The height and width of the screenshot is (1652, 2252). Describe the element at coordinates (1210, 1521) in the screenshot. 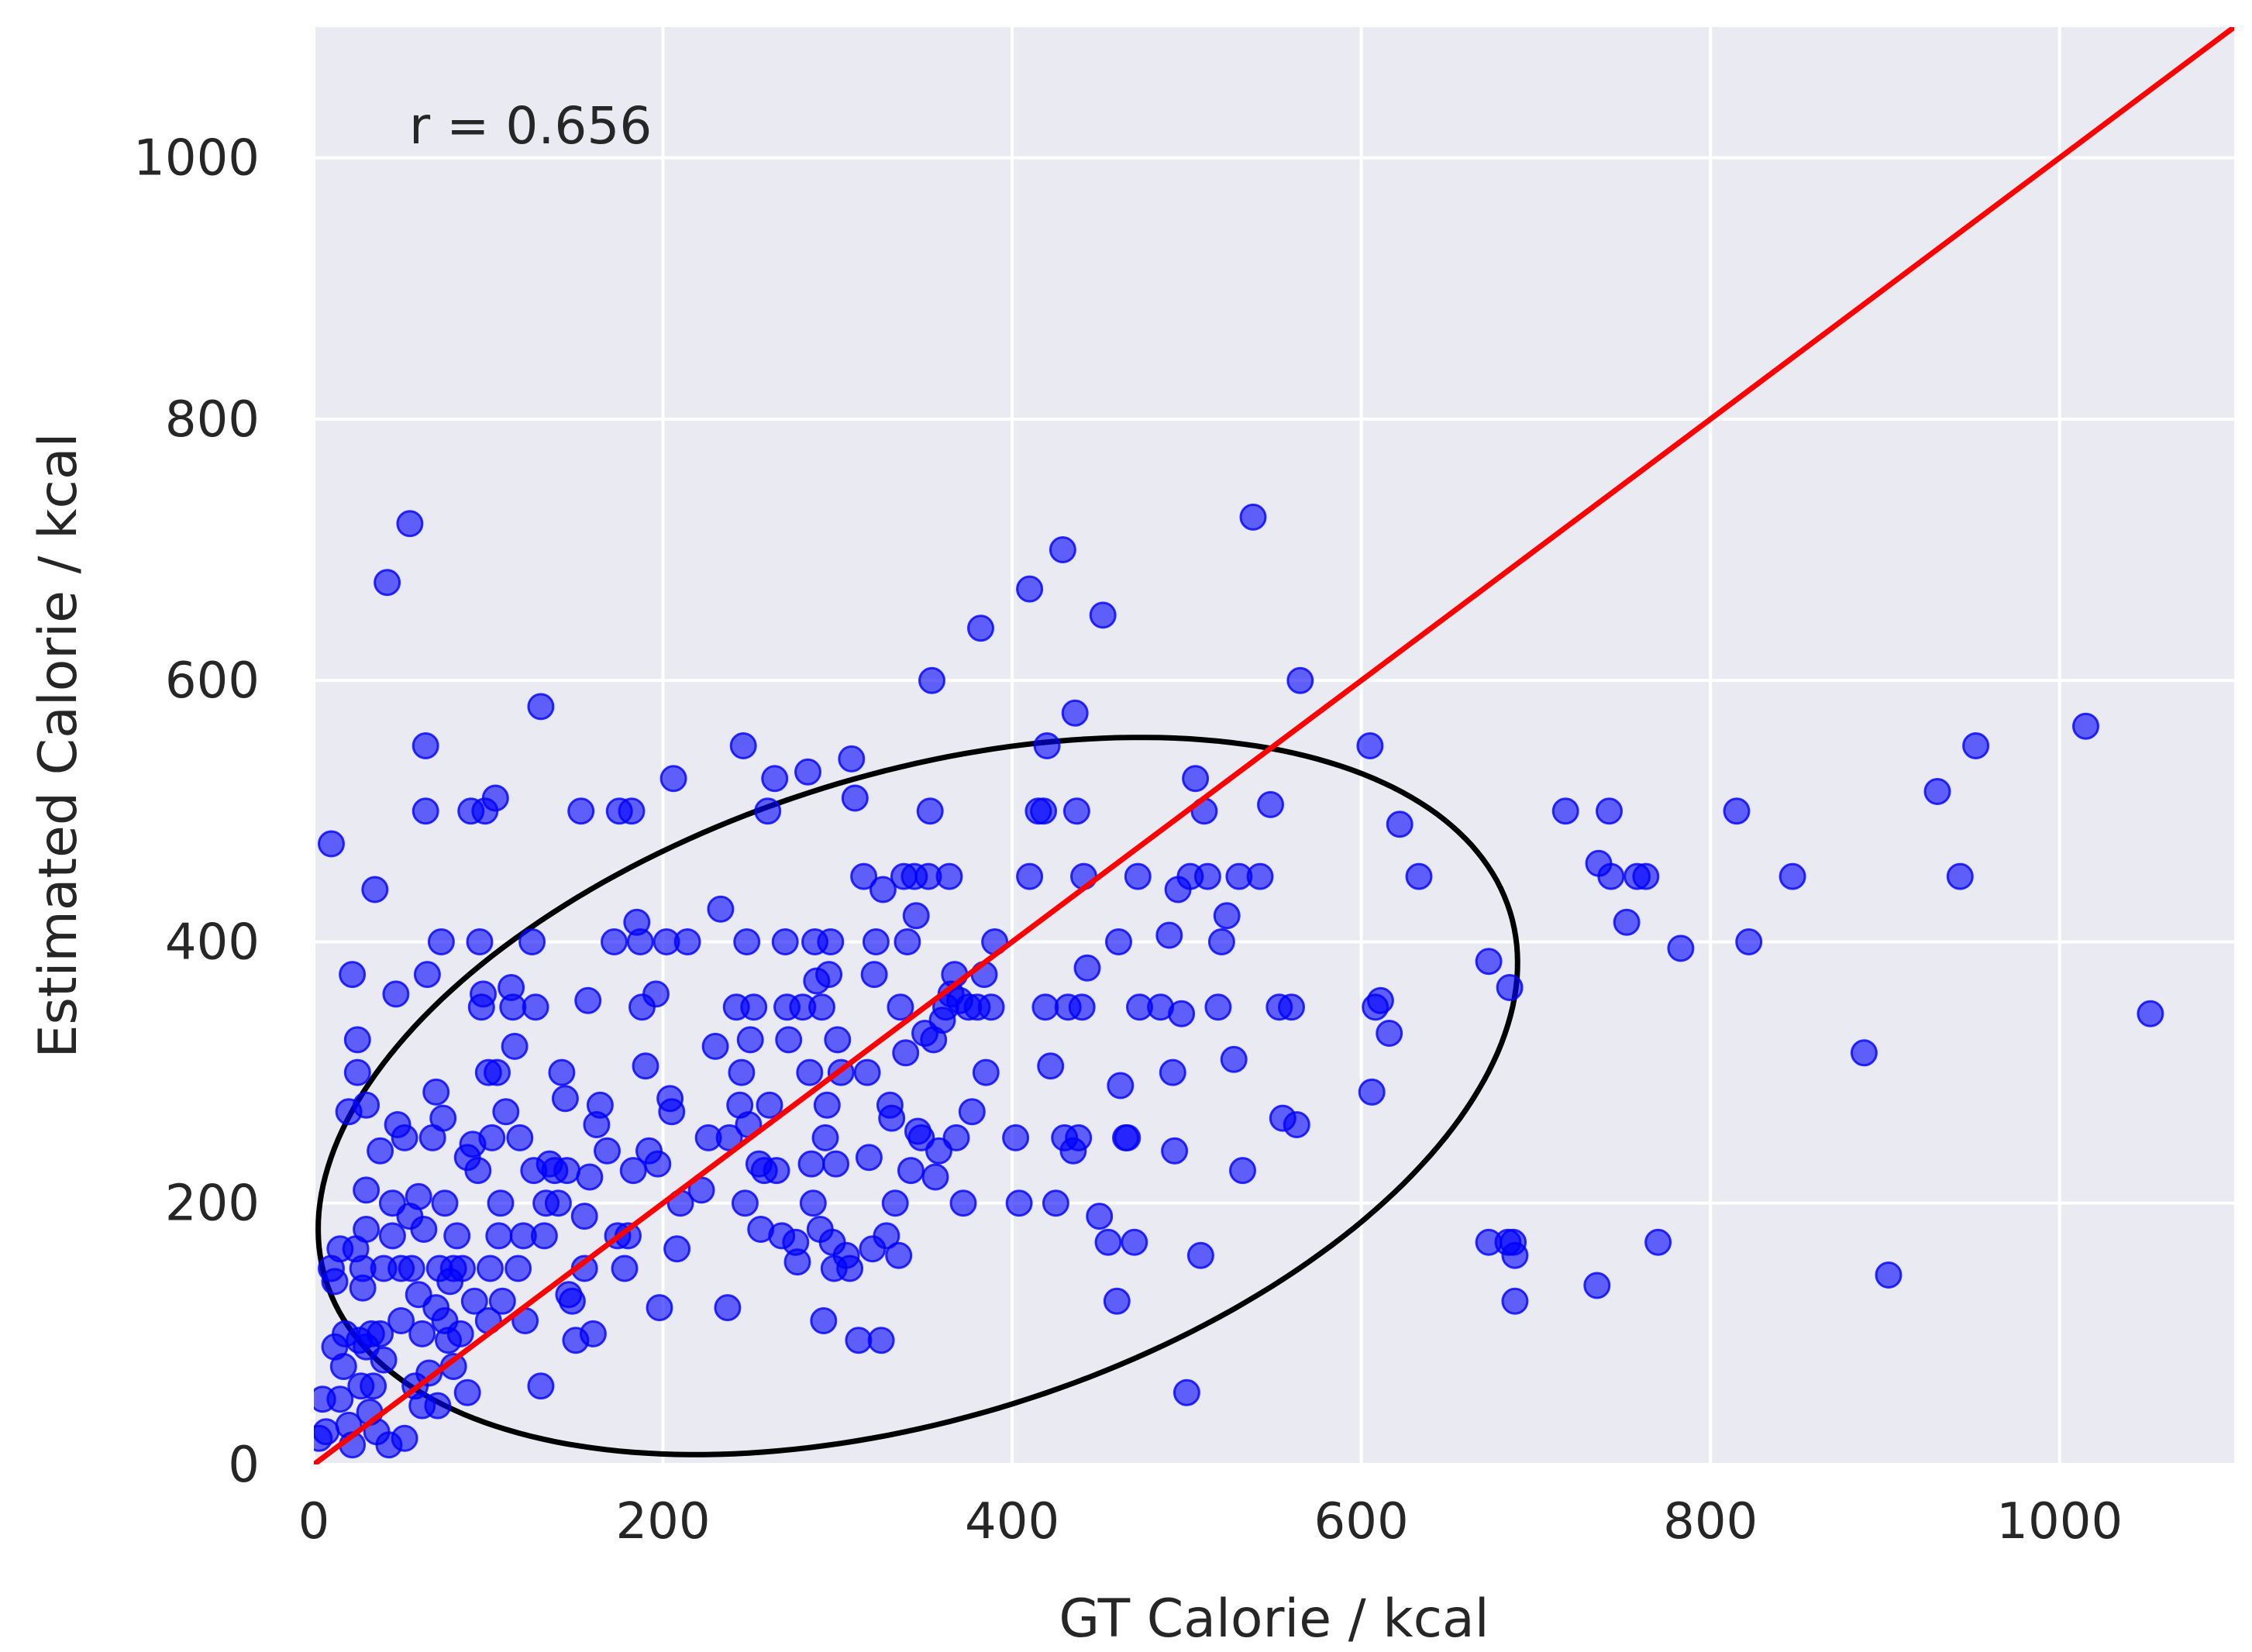

I see `x-tick-labels: 0 200 400 600 800 1000` at that location.